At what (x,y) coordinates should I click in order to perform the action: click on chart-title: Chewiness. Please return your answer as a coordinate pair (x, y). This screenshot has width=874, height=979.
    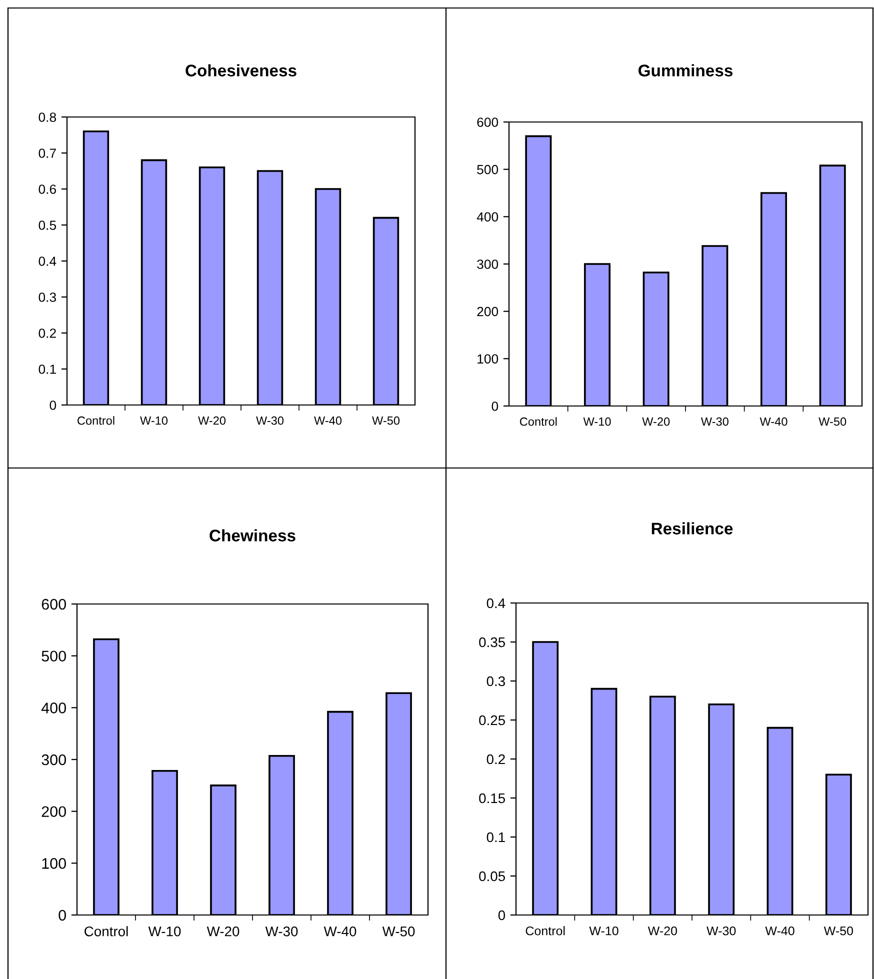
    Looking at the image, I should click on (253, 535).